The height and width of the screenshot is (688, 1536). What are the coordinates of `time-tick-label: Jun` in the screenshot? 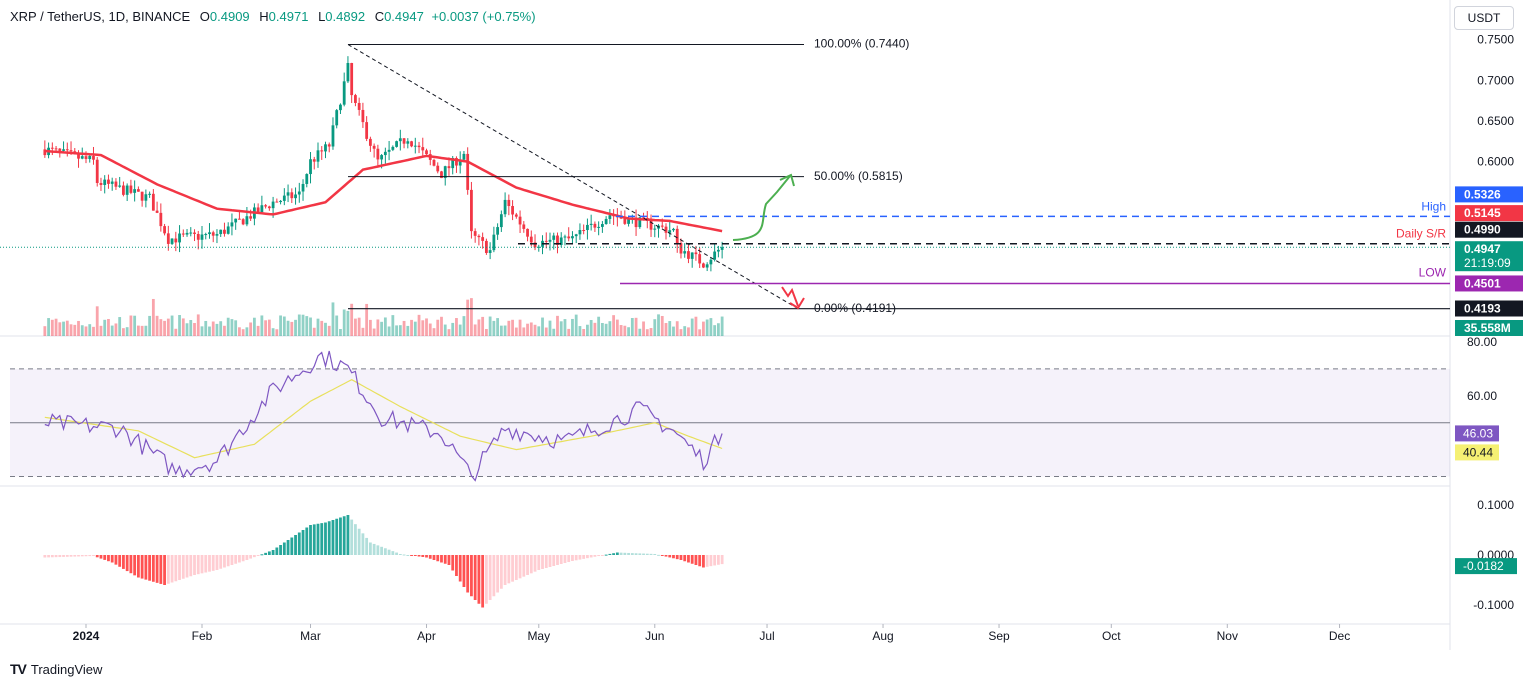 It's located at (654, 636).